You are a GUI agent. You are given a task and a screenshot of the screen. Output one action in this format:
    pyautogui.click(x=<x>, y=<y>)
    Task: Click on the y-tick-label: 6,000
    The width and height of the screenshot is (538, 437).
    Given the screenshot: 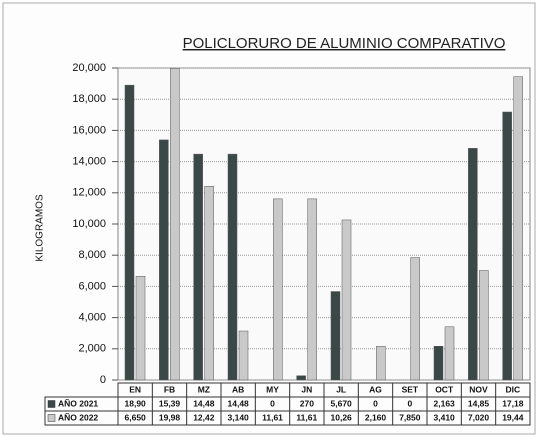 What is the action you would take?
    pyautogui.click(x=92, y=286)
    